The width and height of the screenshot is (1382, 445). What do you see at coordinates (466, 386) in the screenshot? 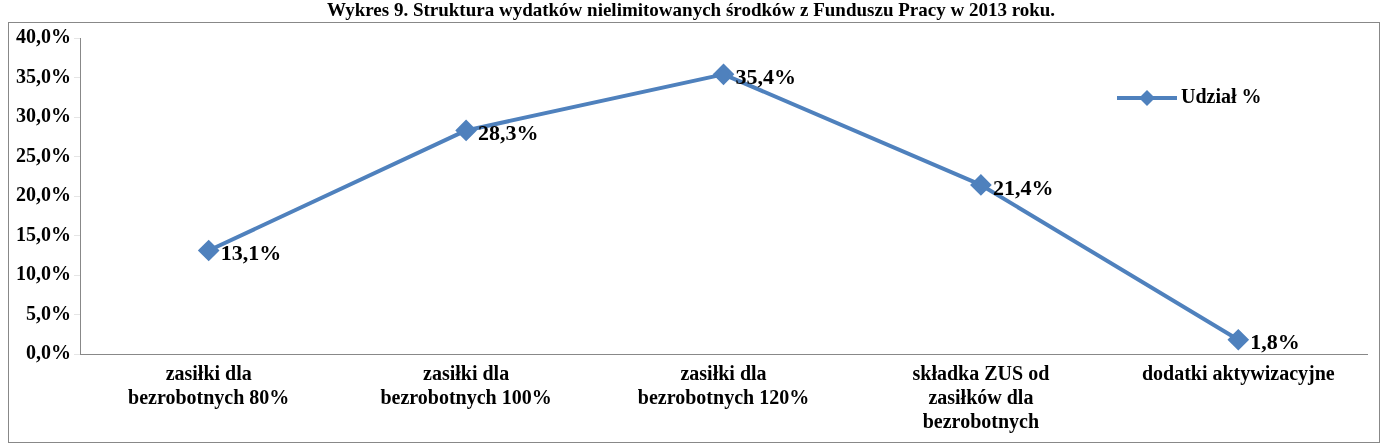
I see `x-tick-label: zasiłki dla bezrobotnych 100%` at bounding box center [466, 386].